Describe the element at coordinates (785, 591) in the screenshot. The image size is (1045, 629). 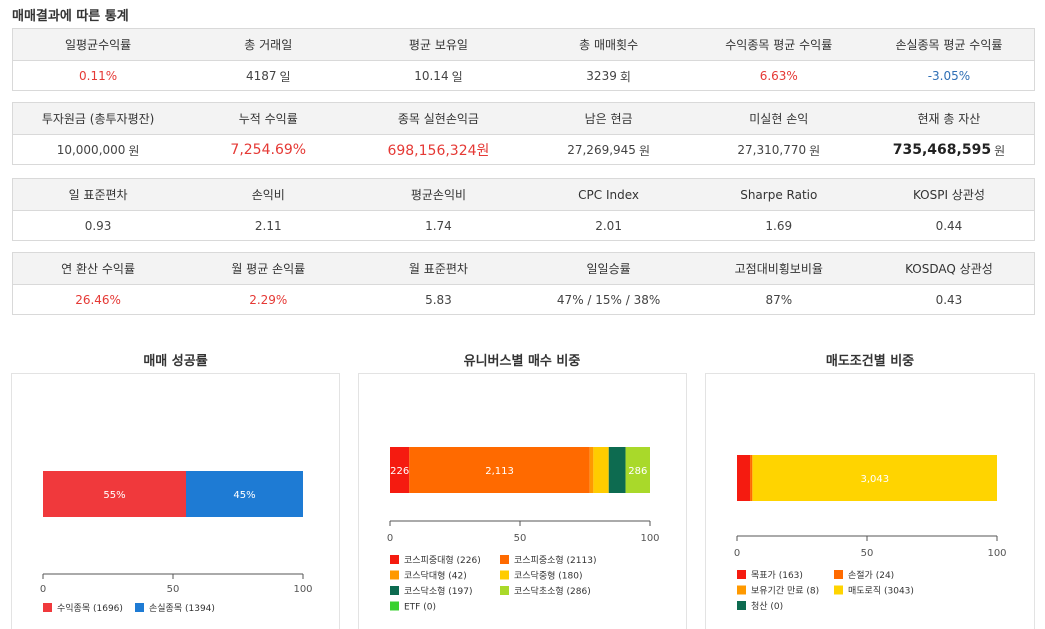
I see `legend-label: 보유기간 만료 (8)` at that location.